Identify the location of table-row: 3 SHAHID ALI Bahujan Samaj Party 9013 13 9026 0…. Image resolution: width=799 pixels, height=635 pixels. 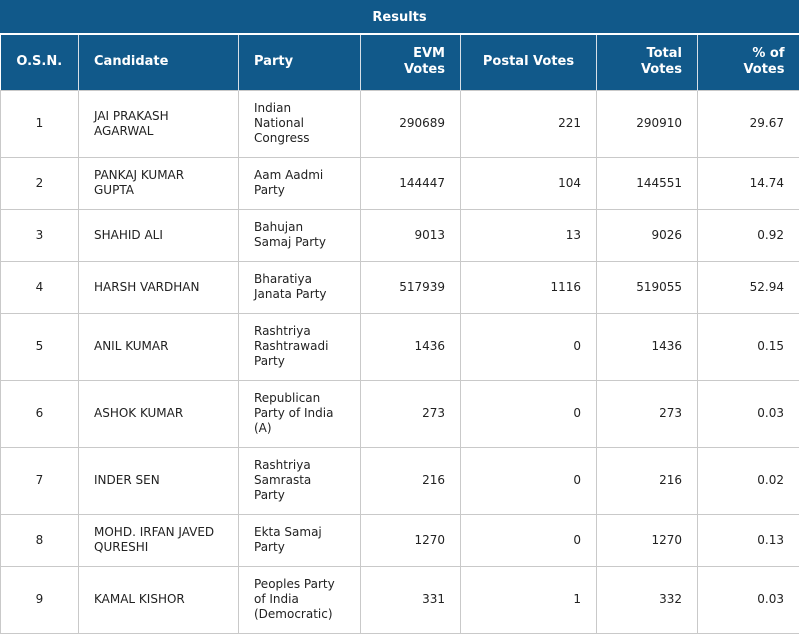
(399, 235).